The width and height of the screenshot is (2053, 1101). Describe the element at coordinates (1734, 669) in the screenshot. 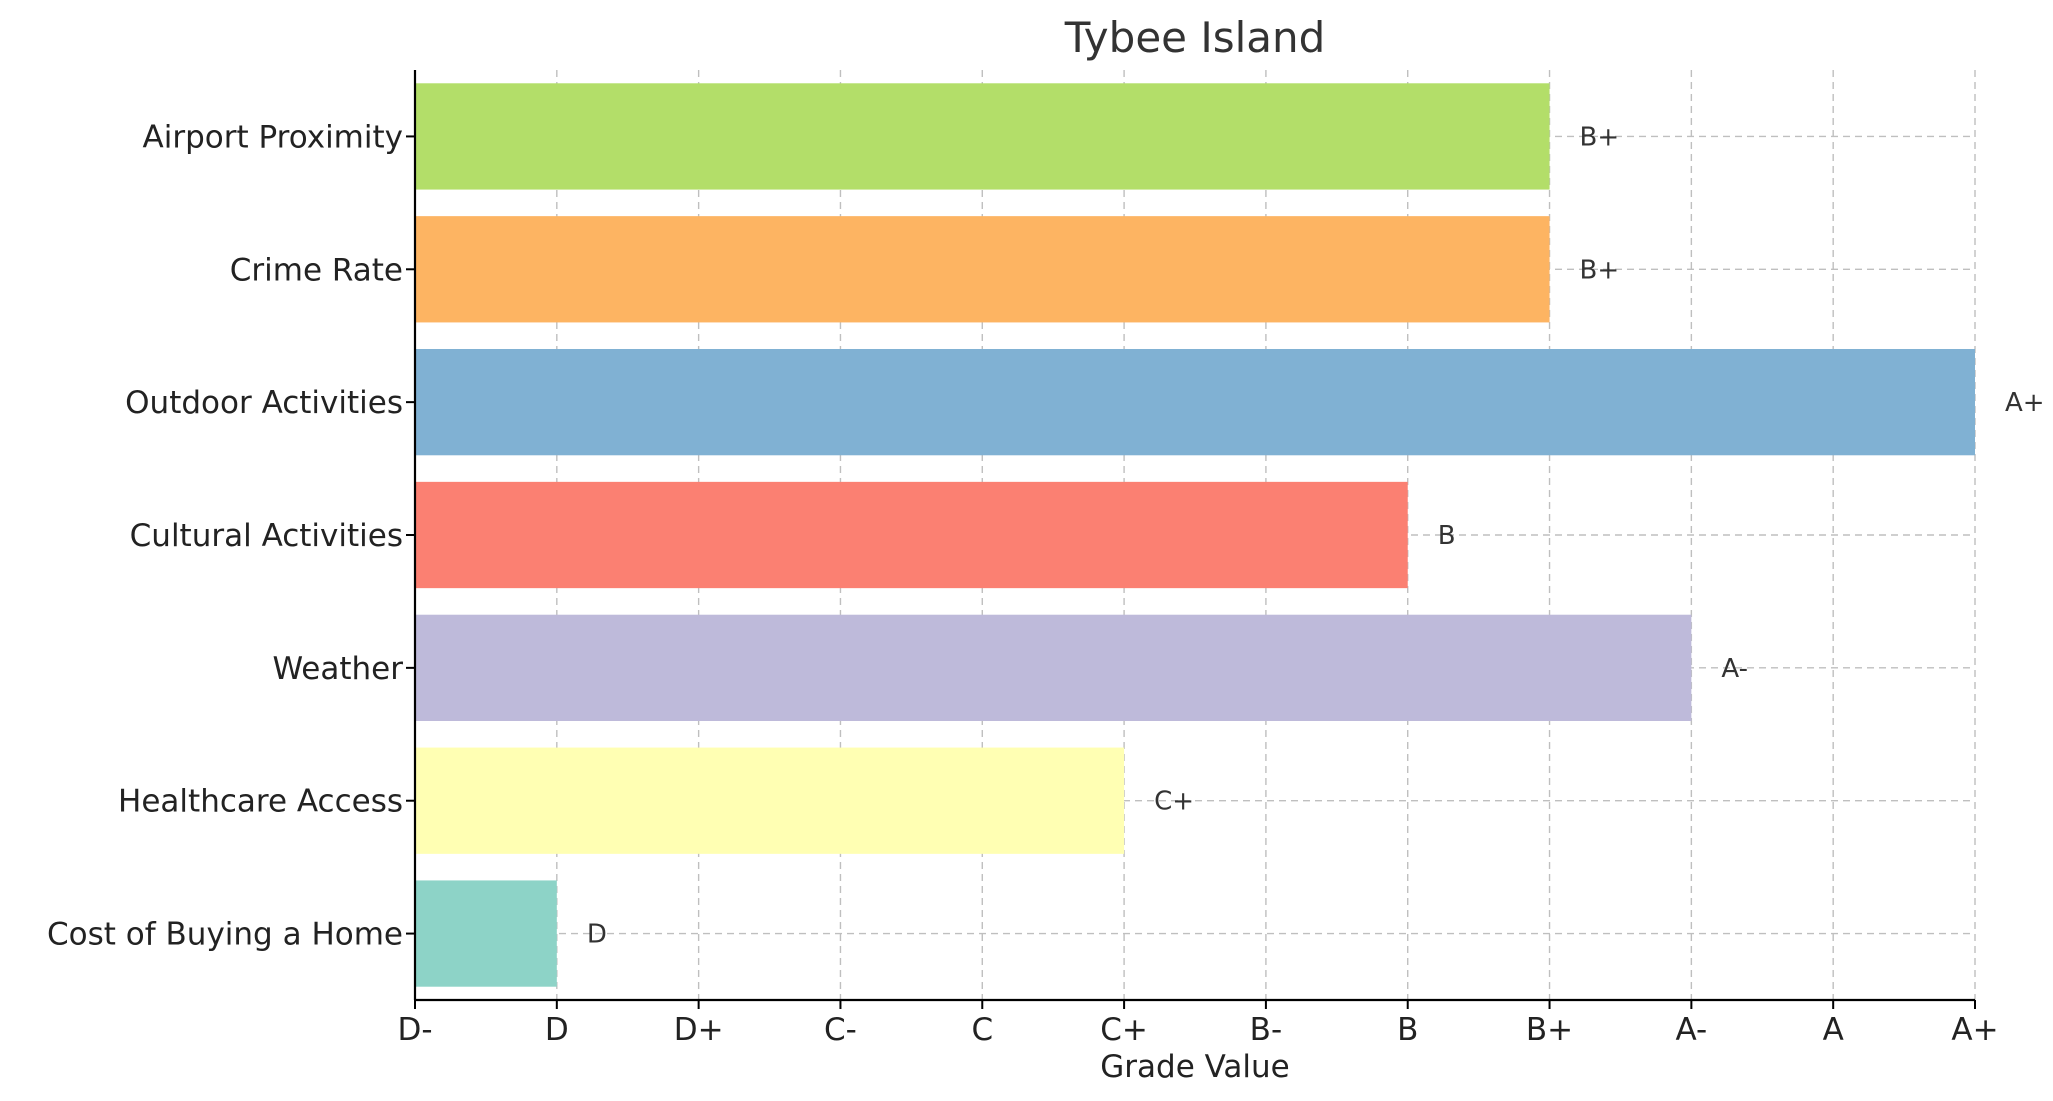

I see `bar-value-label: A-` at that location.